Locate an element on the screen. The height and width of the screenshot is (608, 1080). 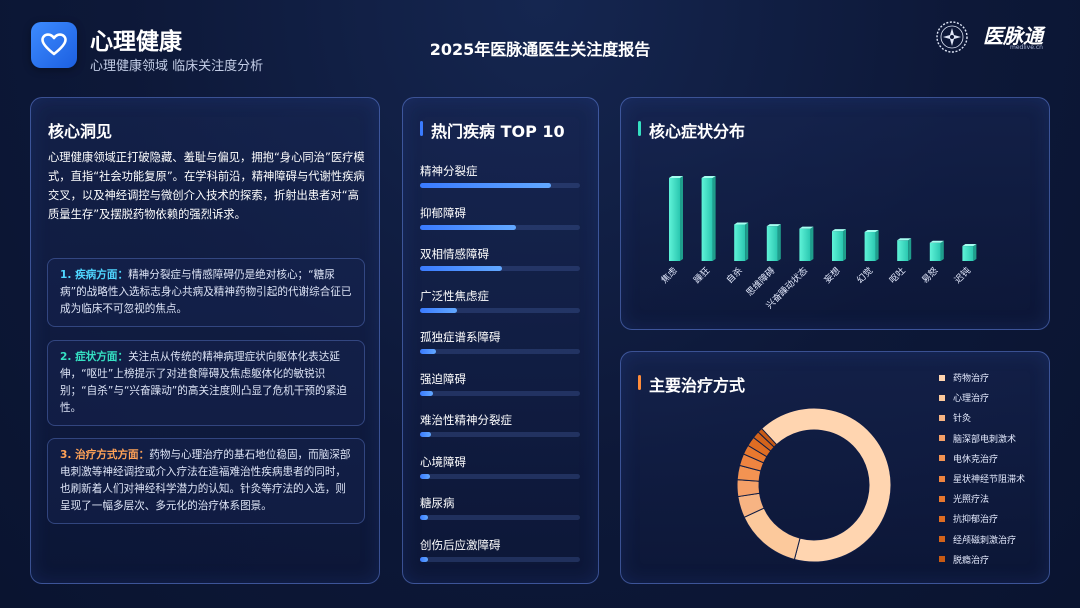
legend-item: 星状神经节阻滞术 is located at coordinates (982, 478).